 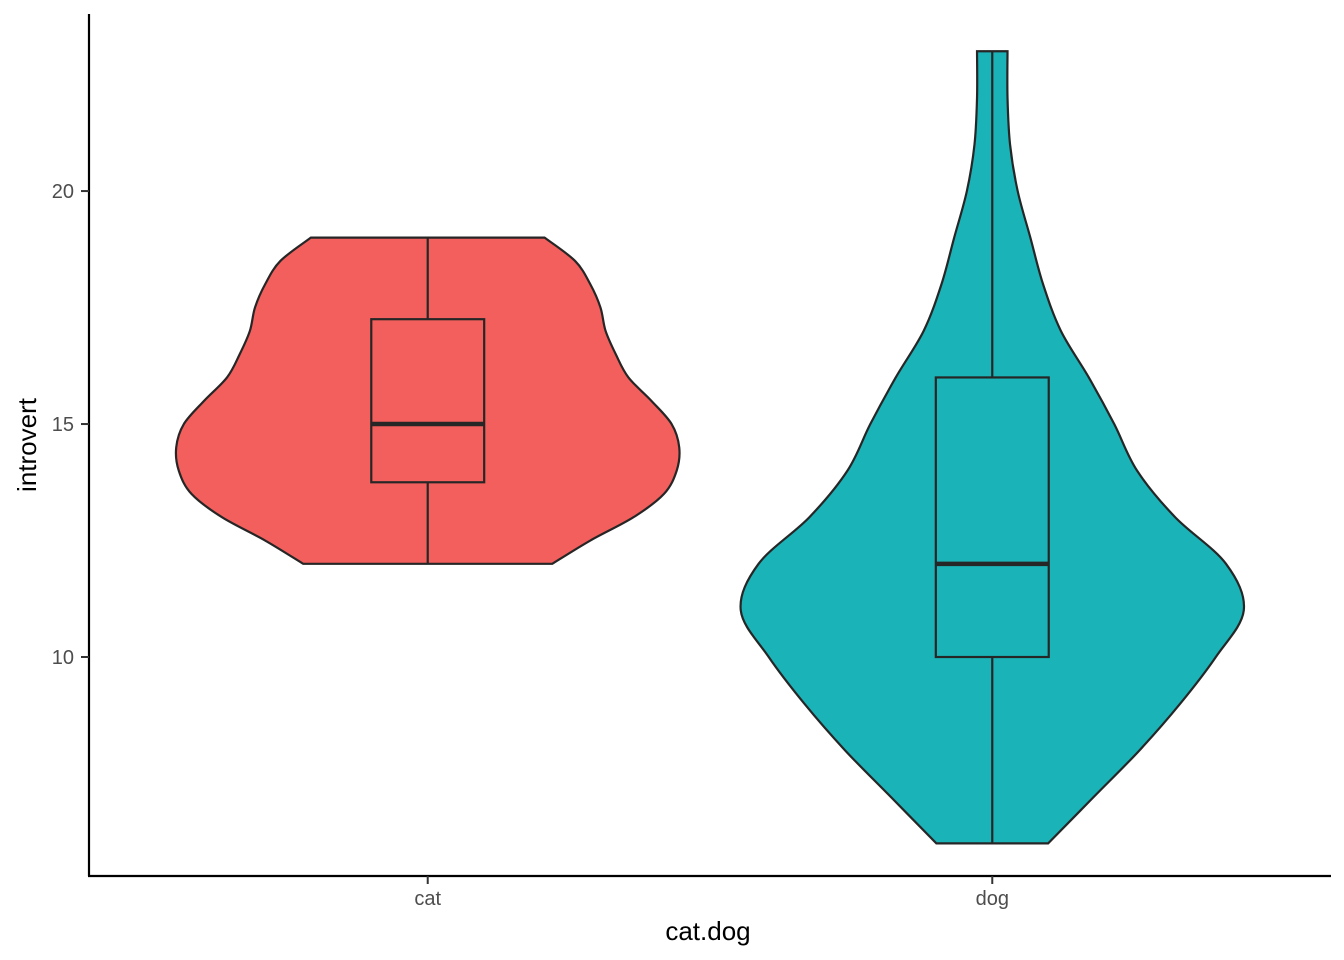 I want to click on x-tick-label-cat: cat, so click(x=427, y=899).